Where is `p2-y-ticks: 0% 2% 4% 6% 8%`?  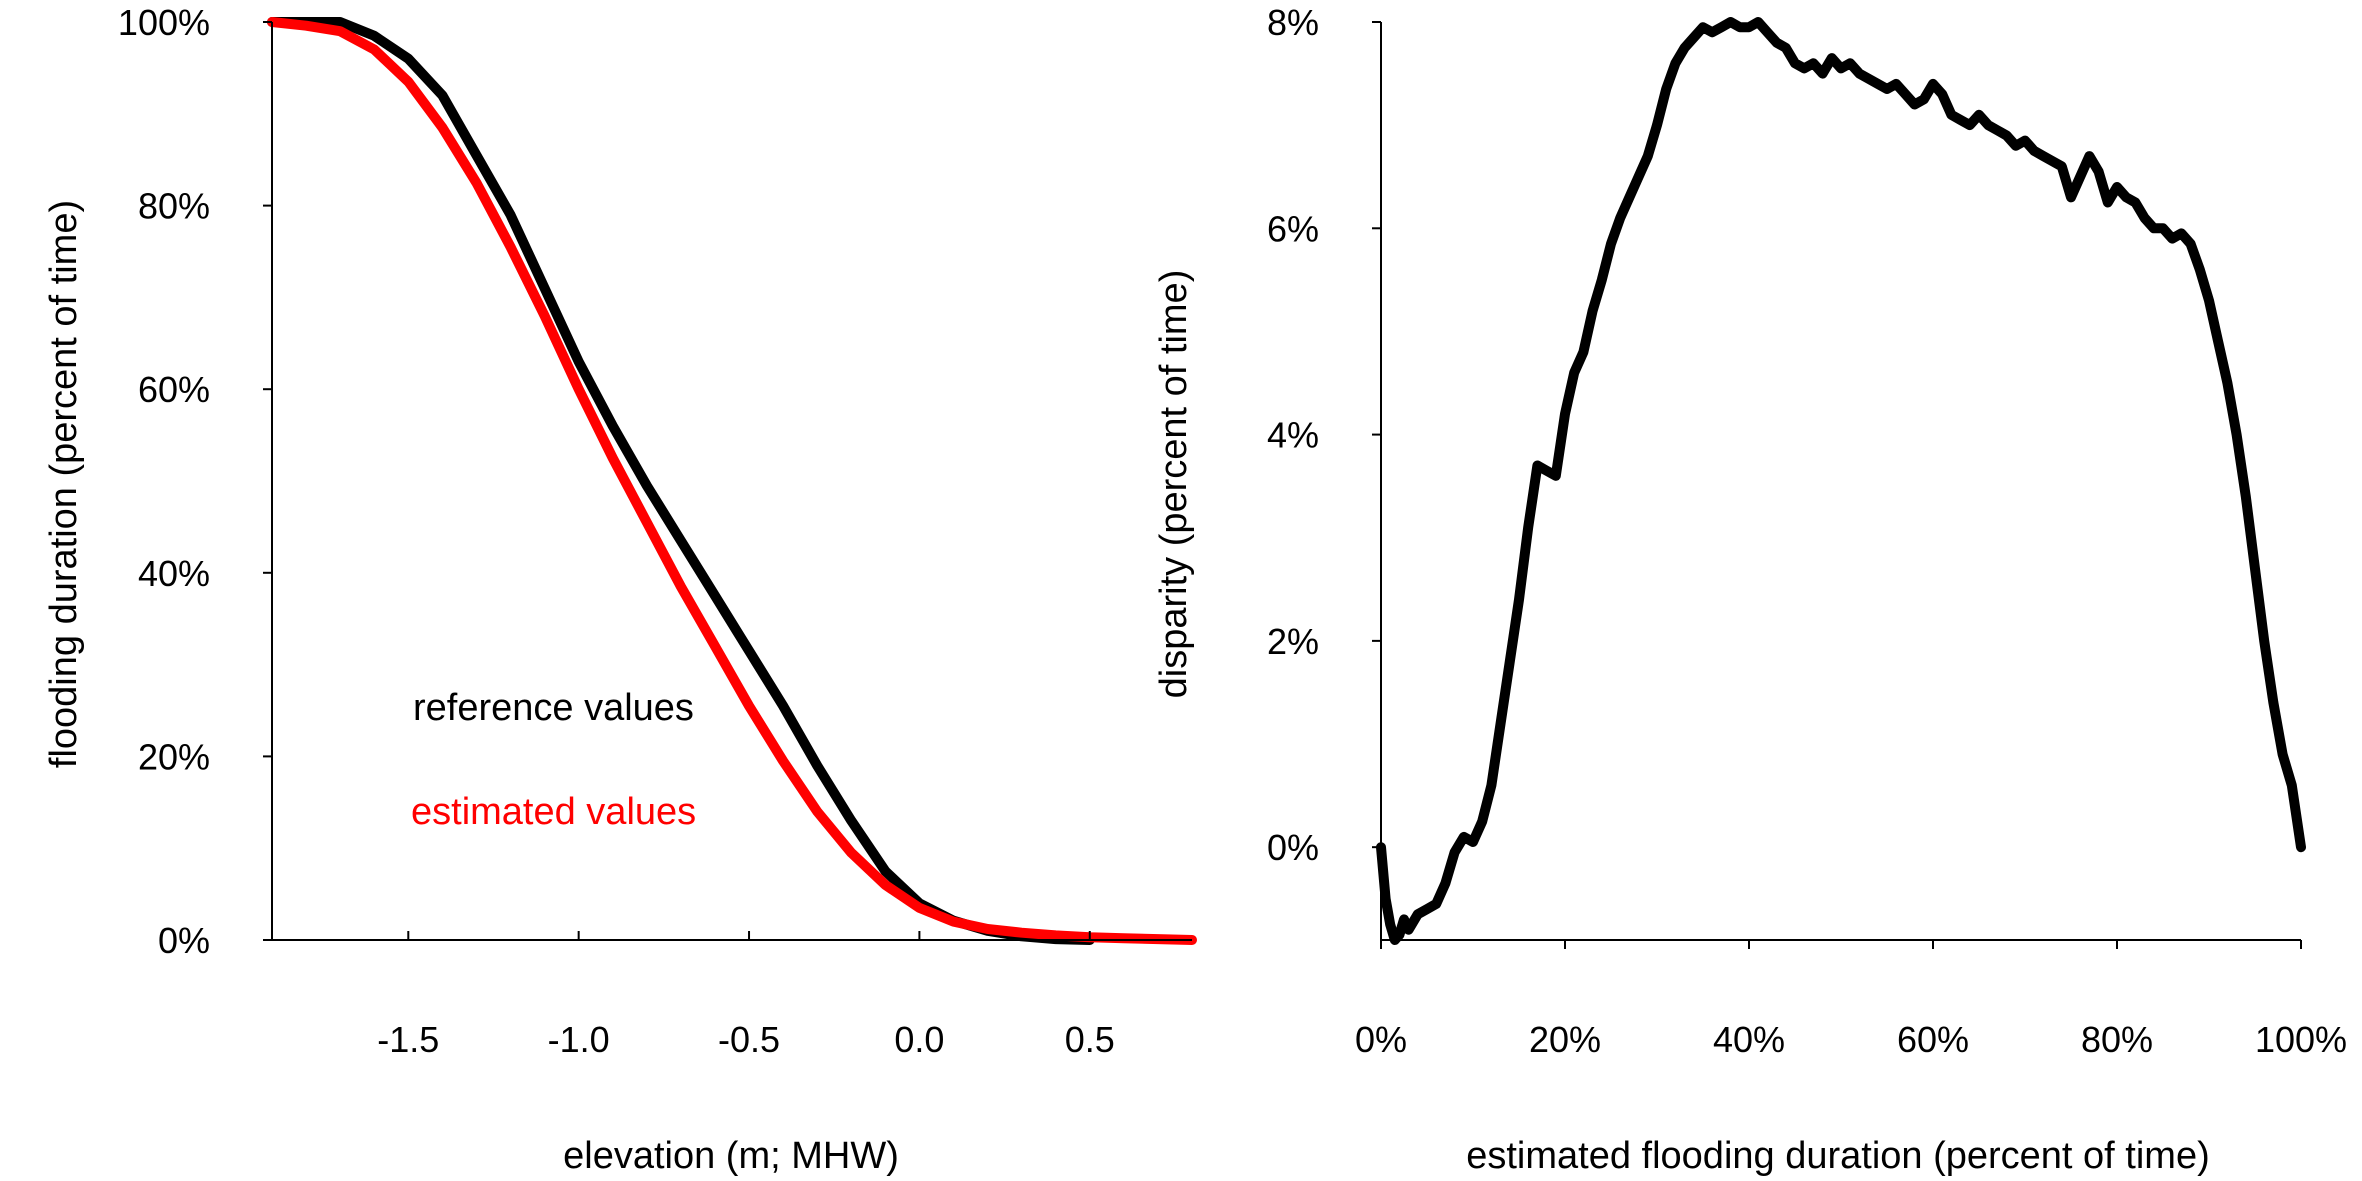 p2-y-ticks: 0% 2% 4% 6% 8% is located at coordinates (1324, 435).